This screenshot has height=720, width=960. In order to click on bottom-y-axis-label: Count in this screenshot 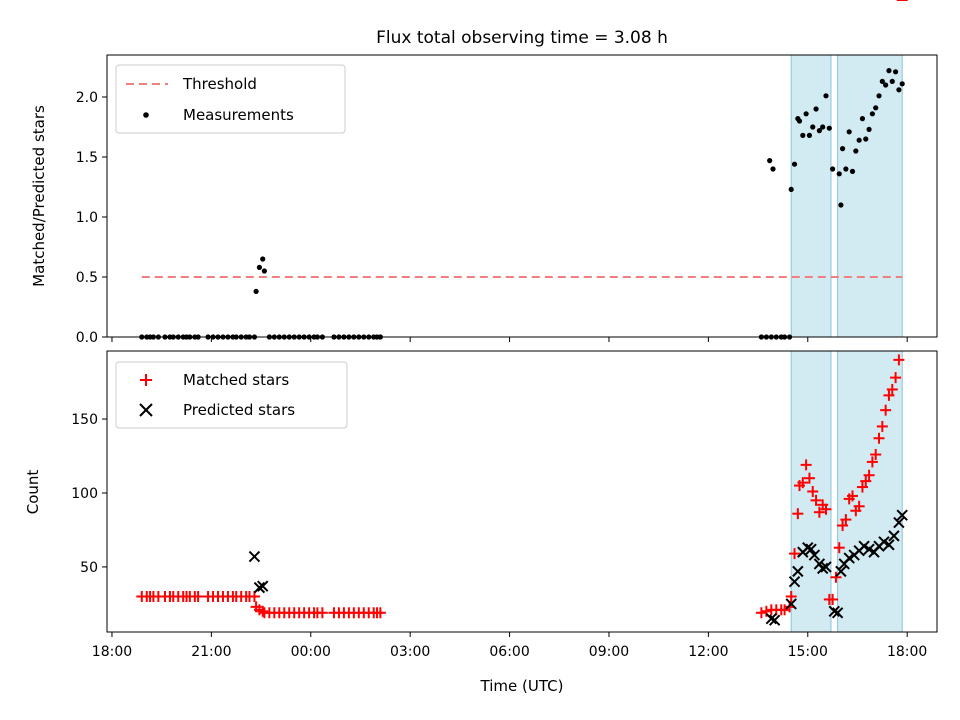, I will do `click(33, 492)`.